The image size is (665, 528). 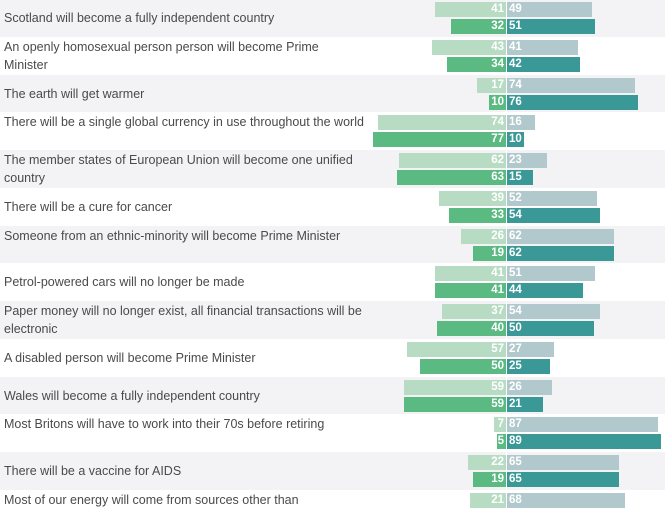 What do you see at coordinates (515, 63) in the screenshot?
I see `right-dark-value-label: 42` at bounding box center [515, 63].